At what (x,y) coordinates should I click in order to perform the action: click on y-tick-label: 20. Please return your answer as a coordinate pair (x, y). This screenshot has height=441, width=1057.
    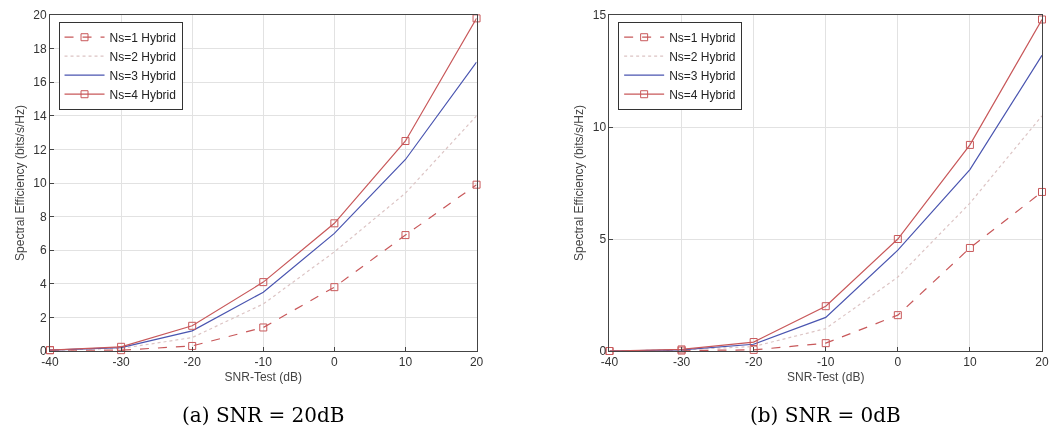
    Looking at the image, I should click on (40, 15).